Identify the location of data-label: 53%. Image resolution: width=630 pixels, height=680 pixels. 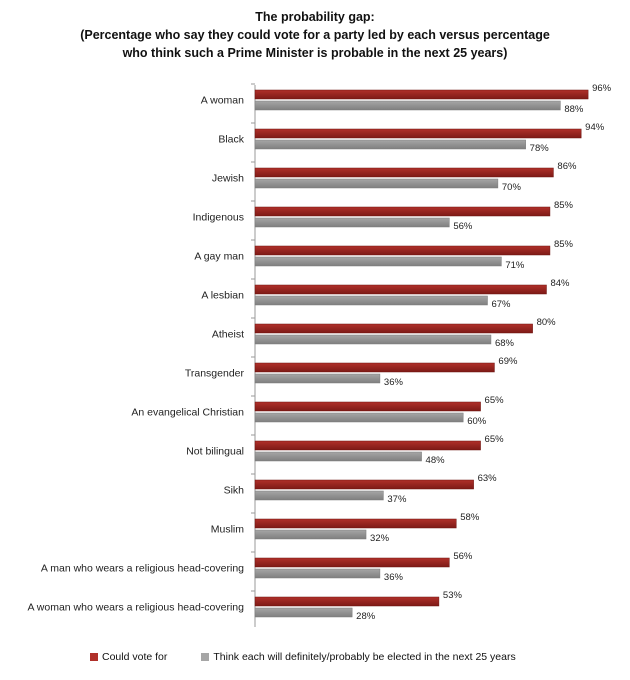
(453, 595).